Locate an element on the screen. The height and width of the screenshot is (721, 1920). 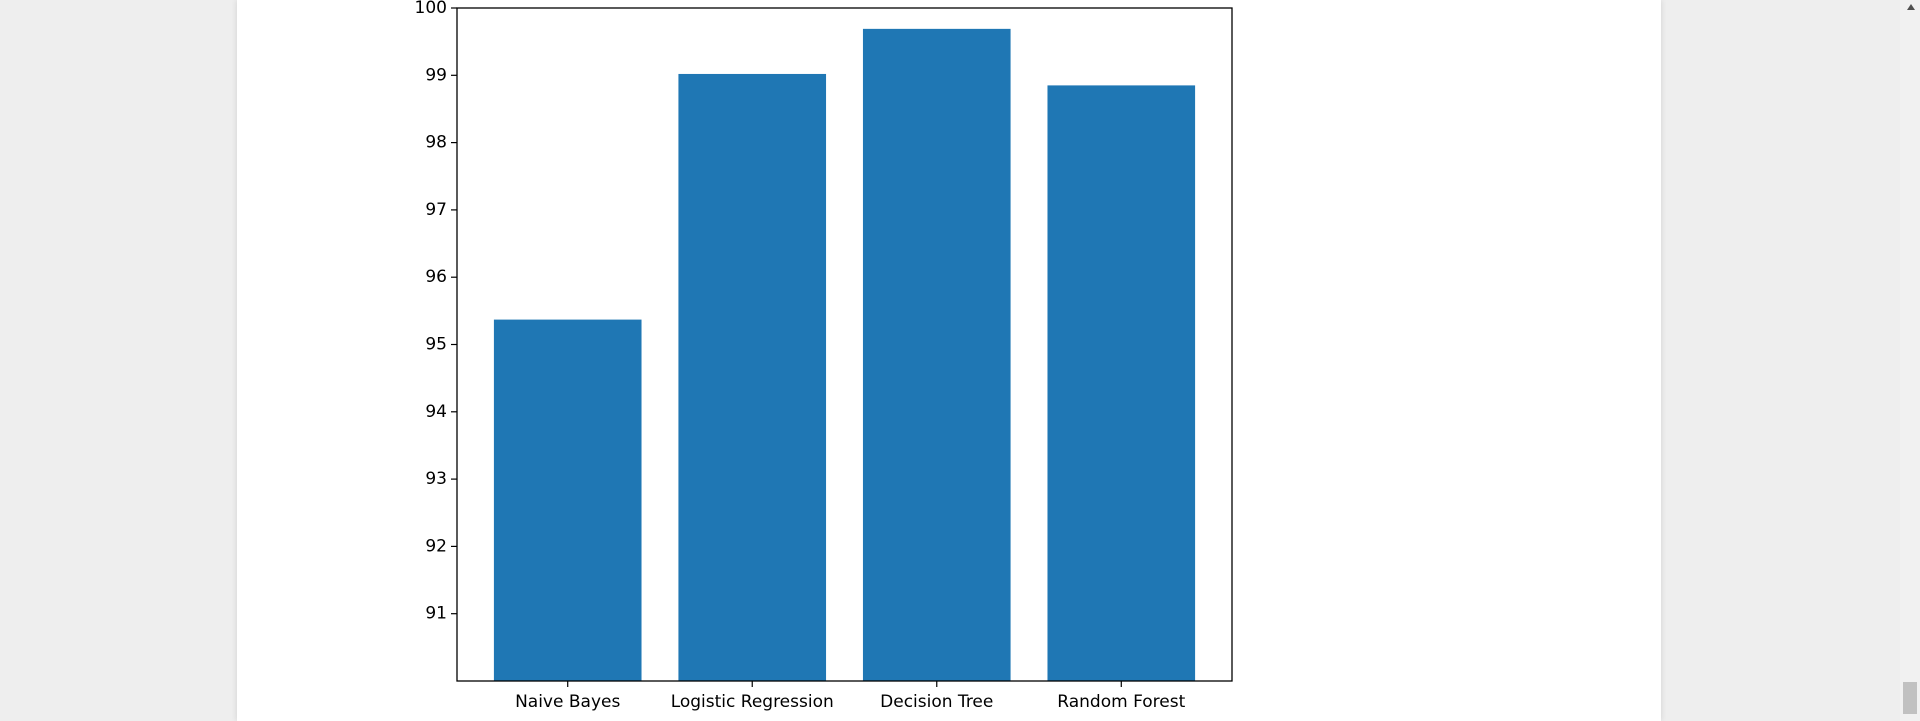
bar-logistic-regression is located at coordinates (752, 377).